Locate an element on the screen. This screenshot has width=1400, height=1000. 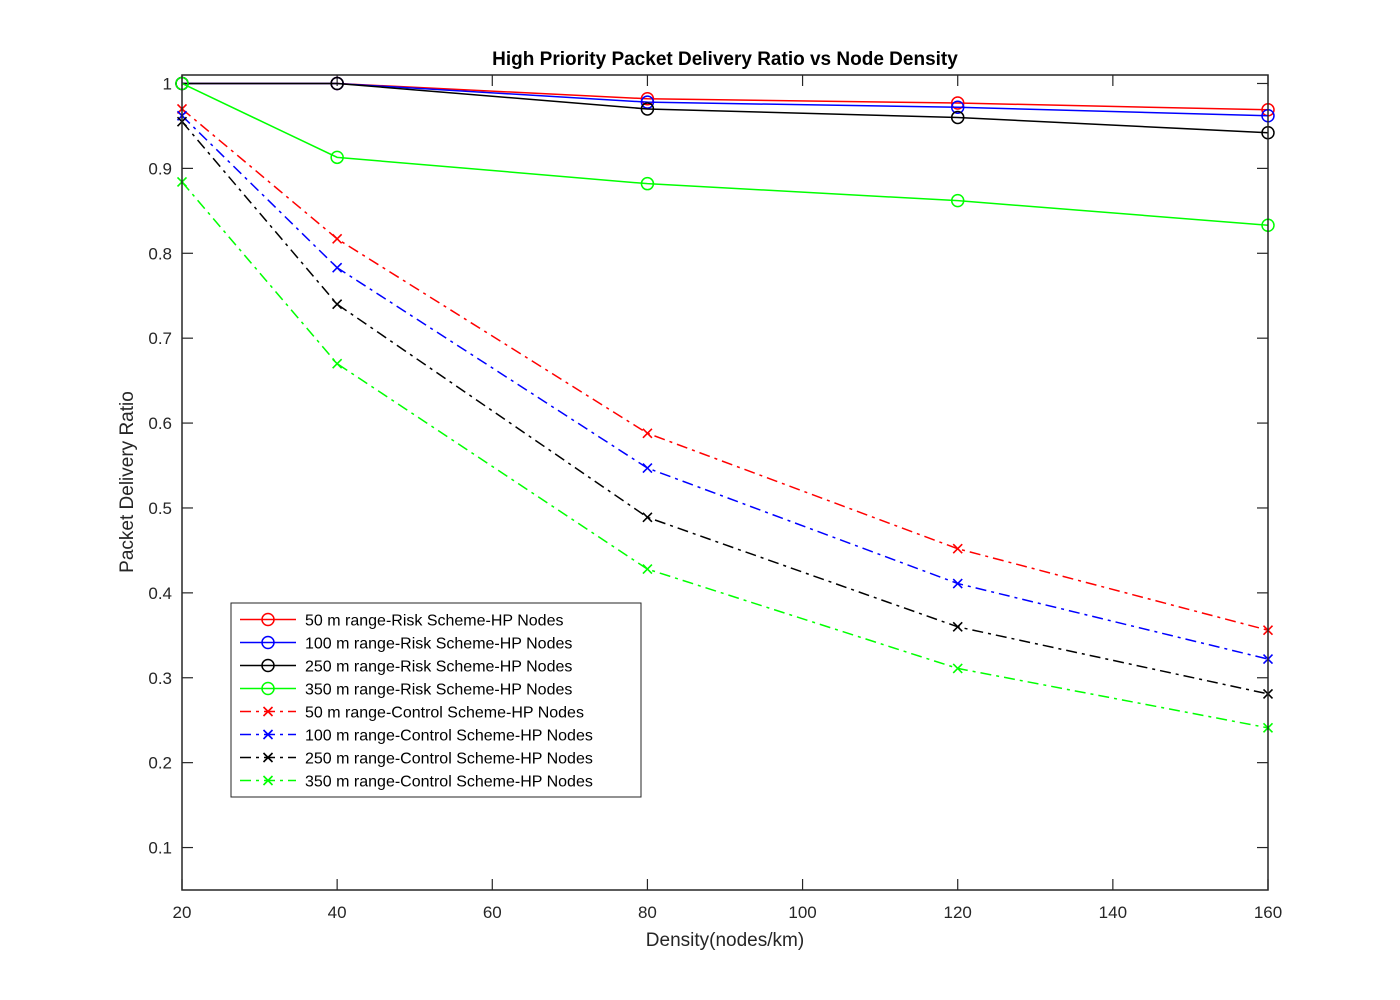
legend-box is located at coordinates (436, 700).